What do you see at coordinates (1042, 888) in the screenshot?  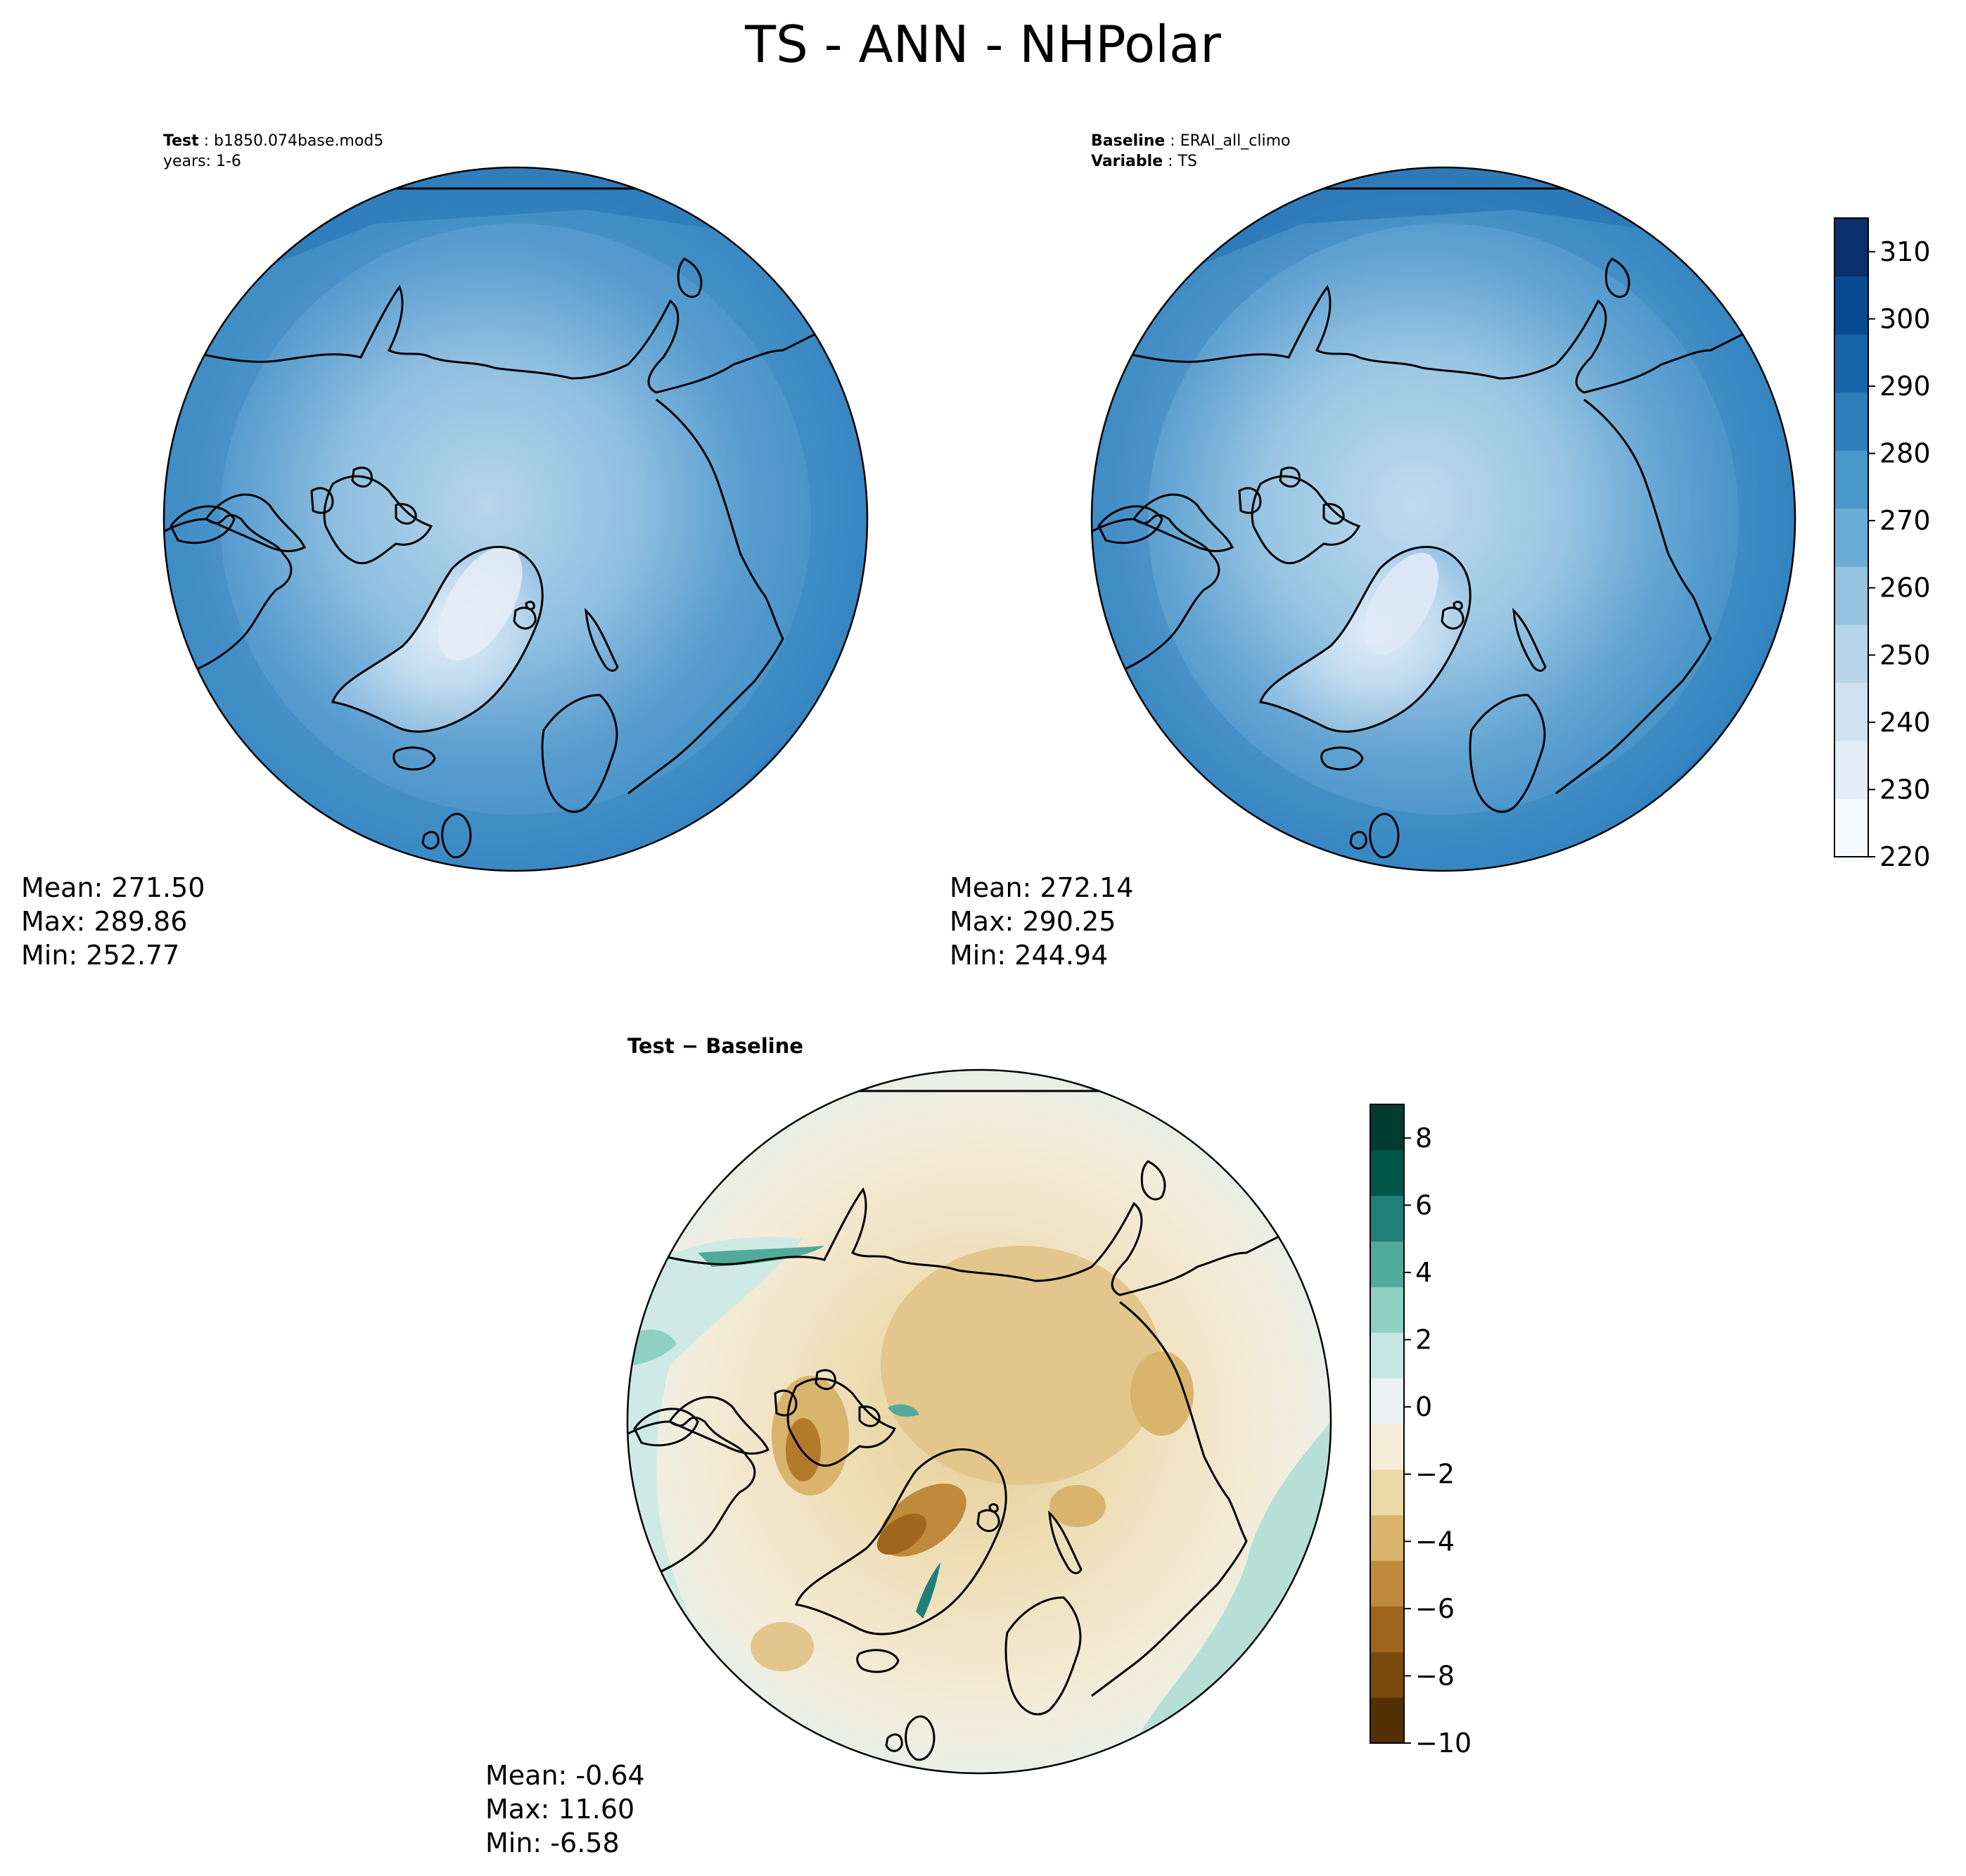 I see `baseline-mean: Mean: 272.14` at bounding box center [1042, 888].